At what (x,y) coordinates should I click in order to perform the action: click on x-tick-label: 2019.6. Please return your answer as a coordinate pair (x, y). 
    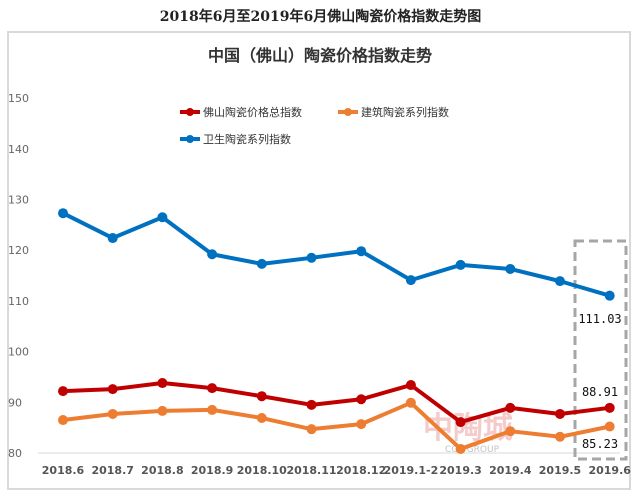
    Looking at the image, I should click on (609, 470).